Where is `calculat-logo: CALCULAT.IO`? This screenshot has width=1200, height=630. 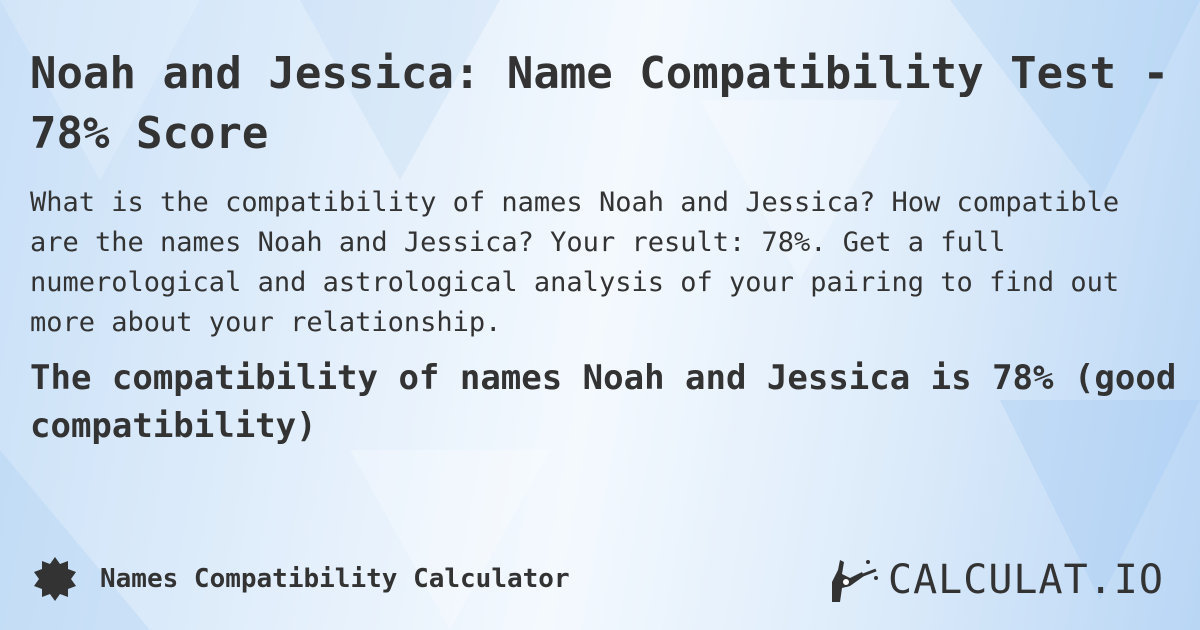 calculat-logo: CALCULAT.IO is located at coordinates (996, 580).